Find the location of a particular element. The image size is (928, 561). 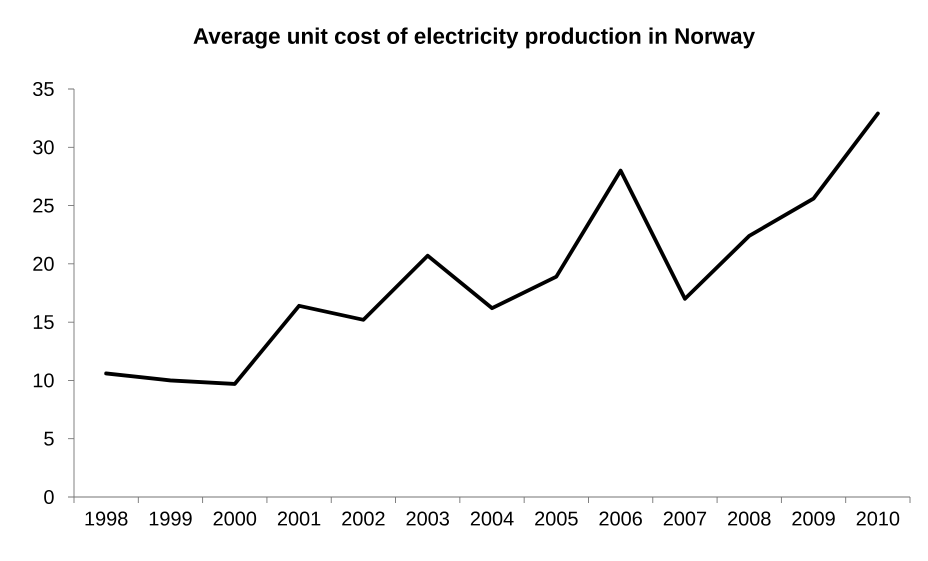

y-tick-label: 15 is located at coordinates (44, 322).